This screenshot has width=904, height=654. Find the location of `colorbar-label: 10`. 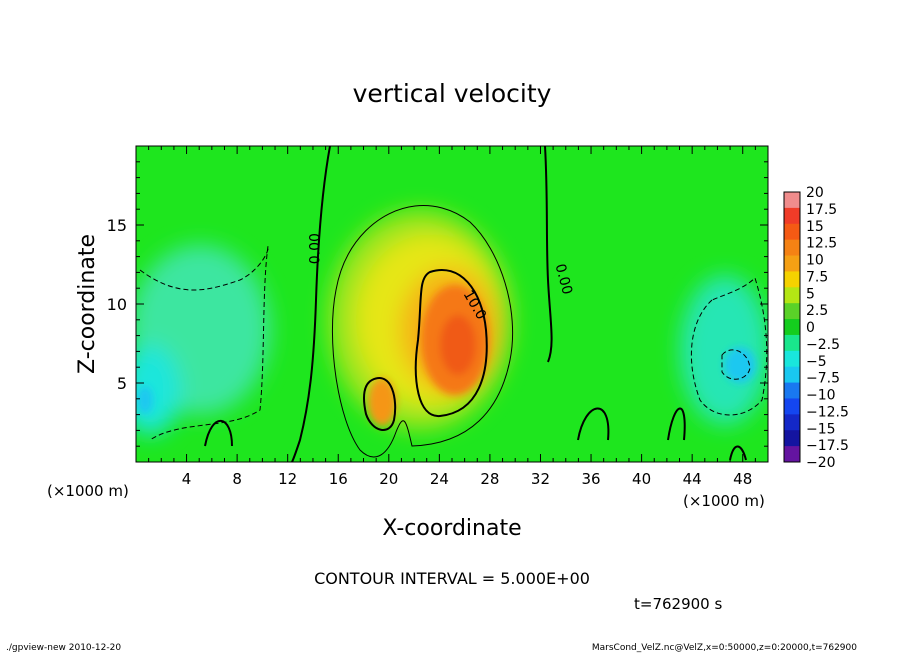

colorbar-label: 10 is located at coordinates (815, 261).